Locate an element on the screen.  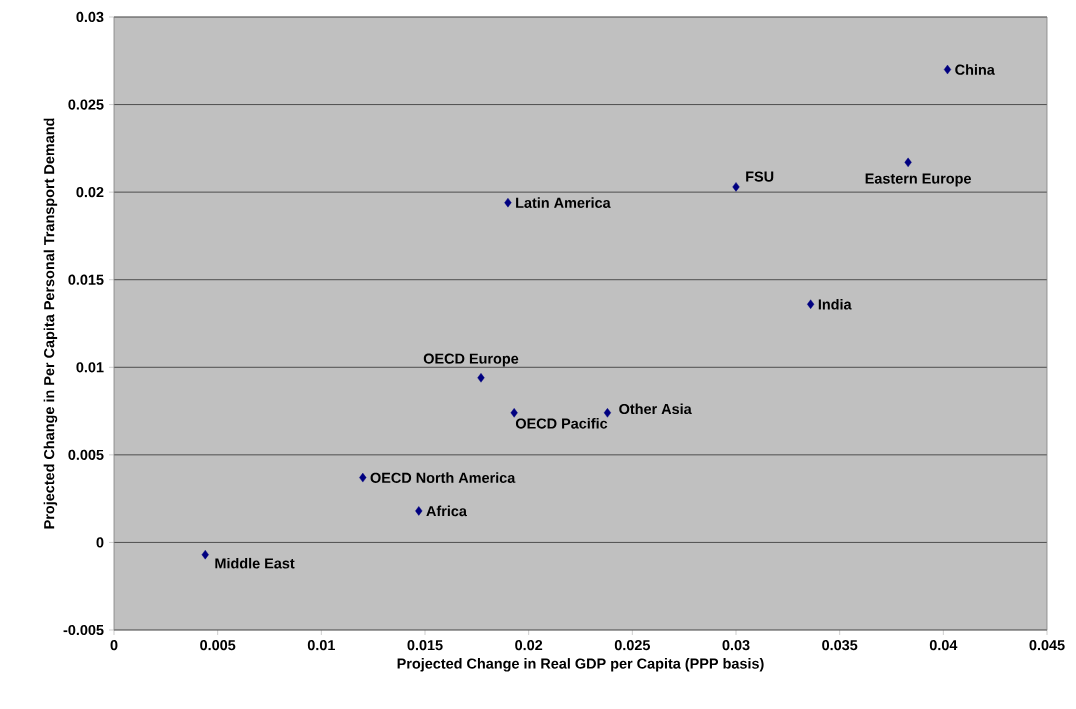
annotation: Other Asia is located at coordinates (655, 409).